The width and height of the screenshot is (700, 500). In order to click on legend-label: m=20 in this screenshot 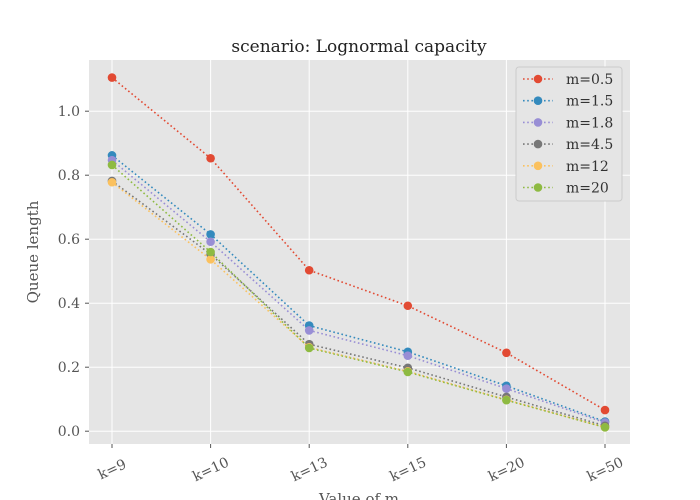, I will do `click(587, 189)`.